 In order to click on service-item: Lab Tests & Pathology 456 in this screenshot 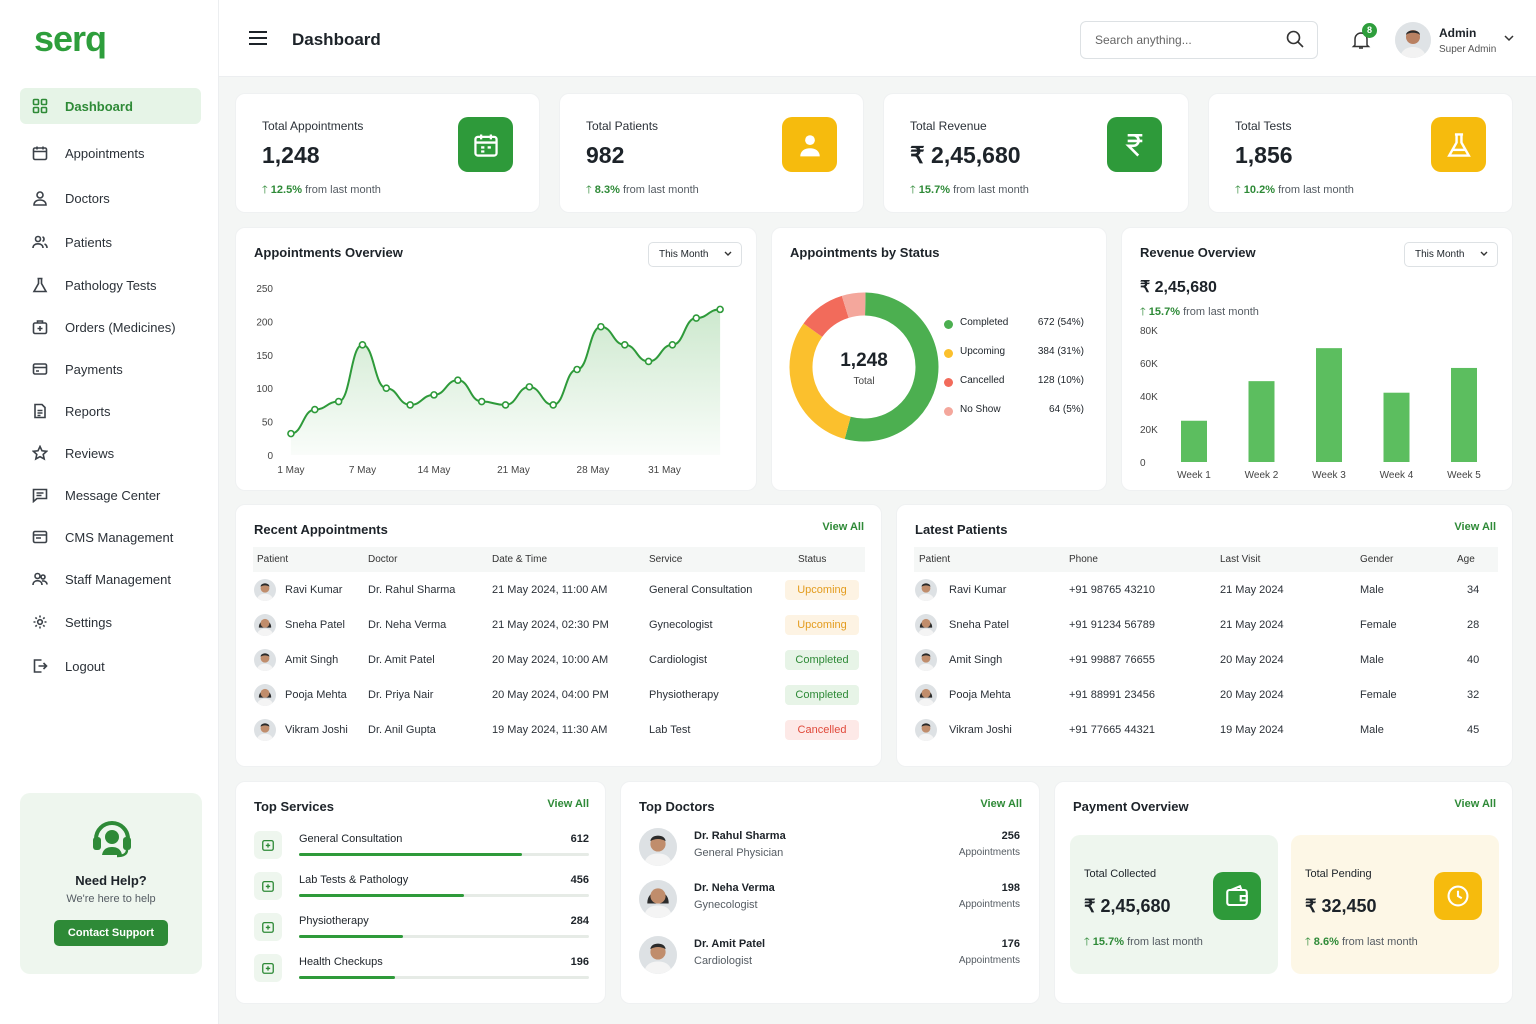, I will do `click(421, 887)`.